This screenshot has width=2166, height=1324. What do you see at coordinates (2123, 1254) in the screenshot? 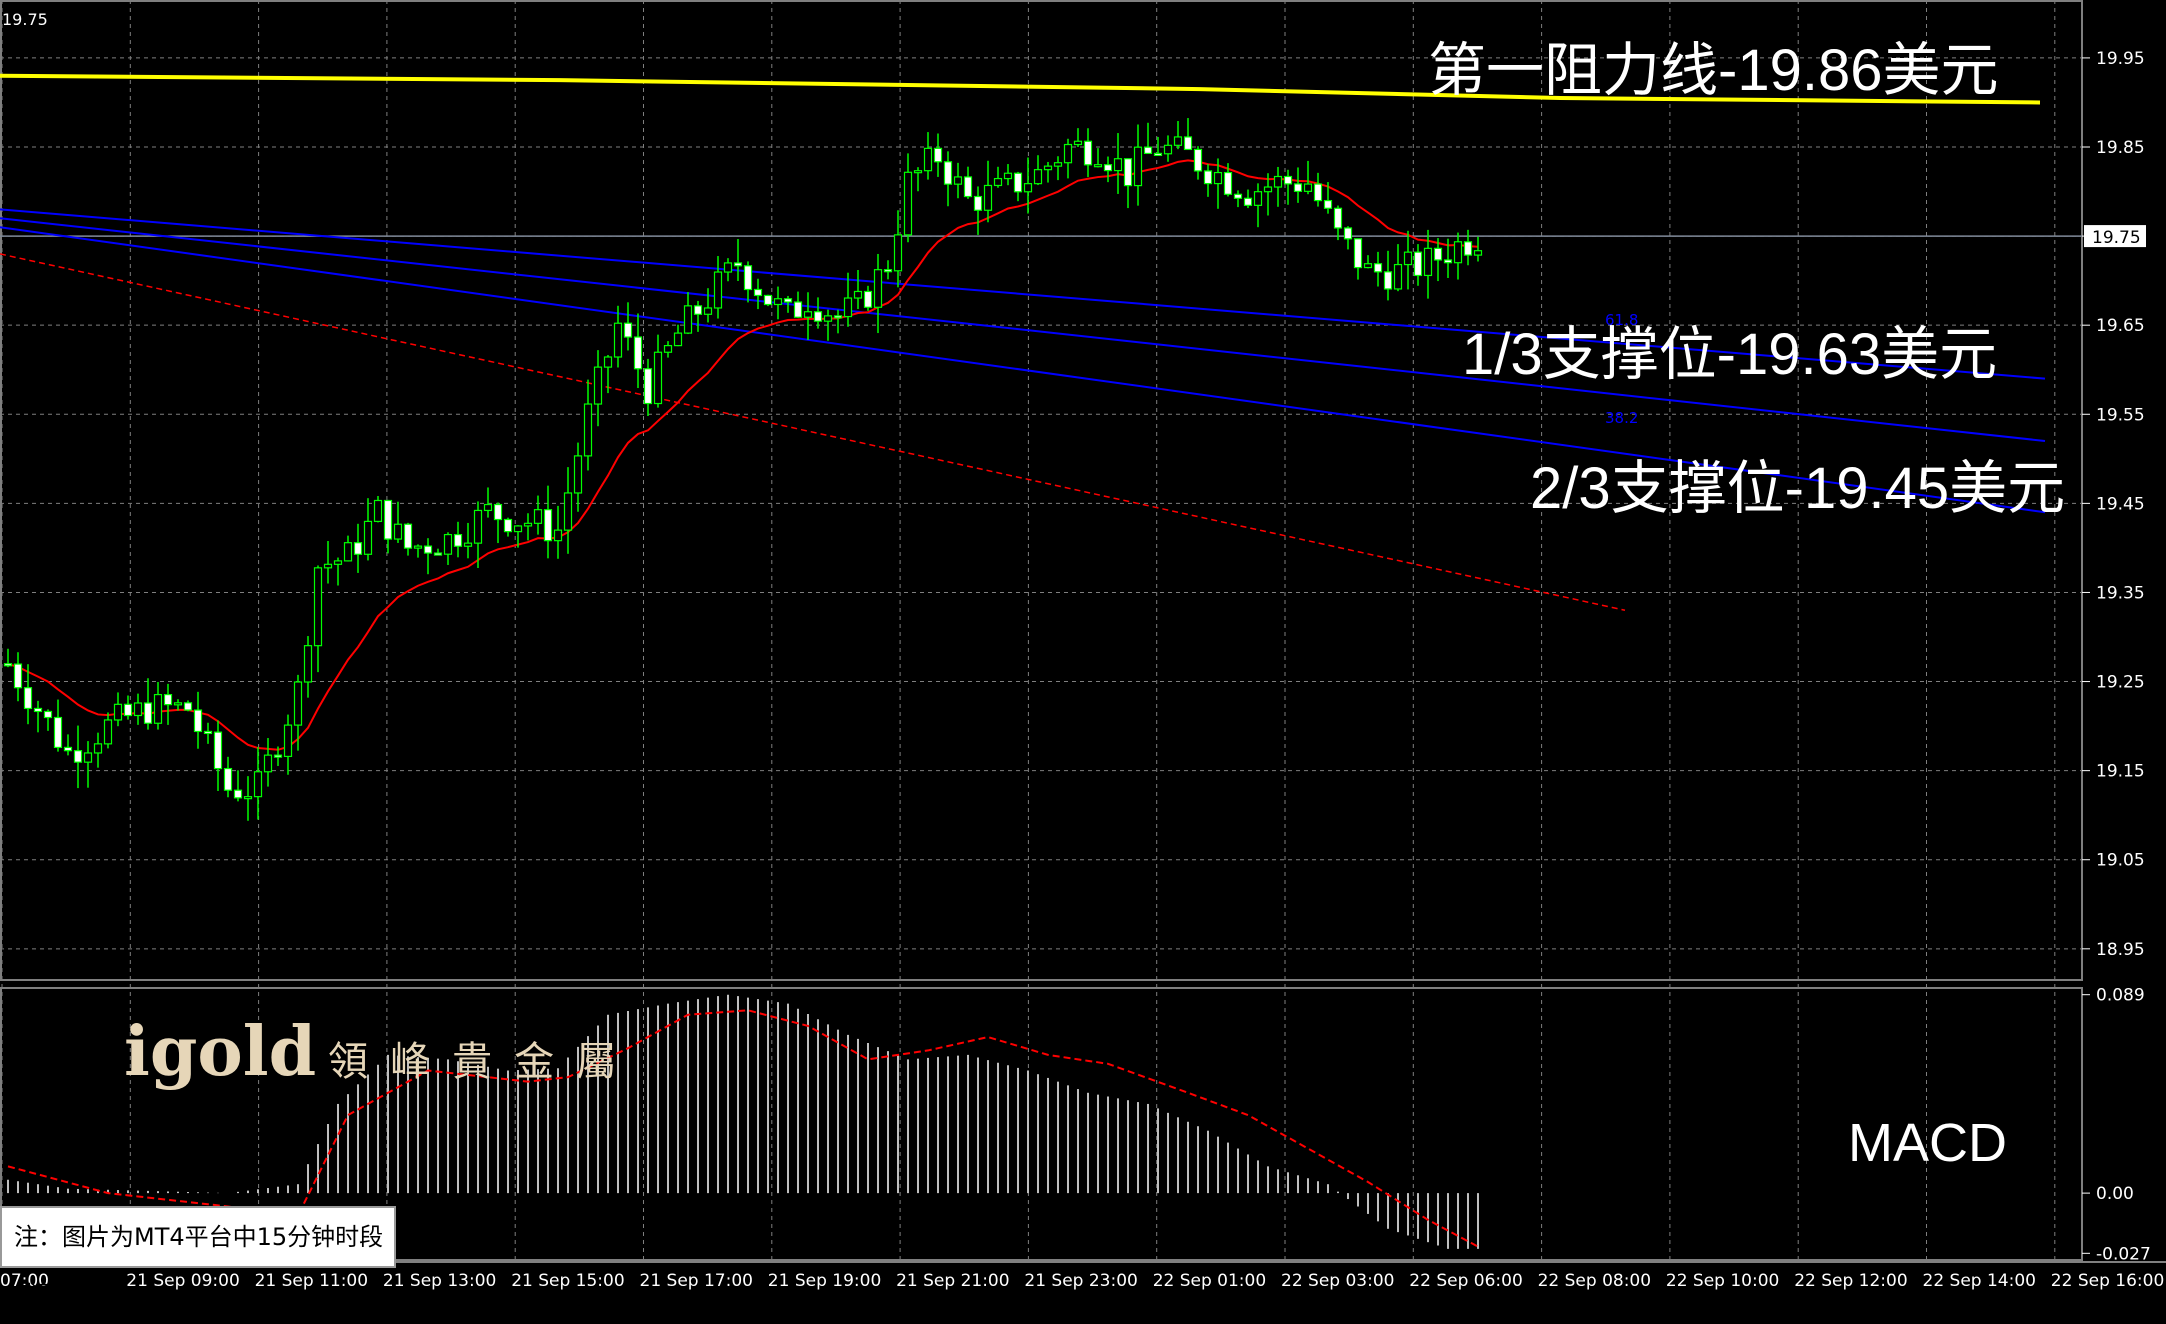
I see `macd-y-tick-label: -0.027` at bounding box center [2123, 1254].